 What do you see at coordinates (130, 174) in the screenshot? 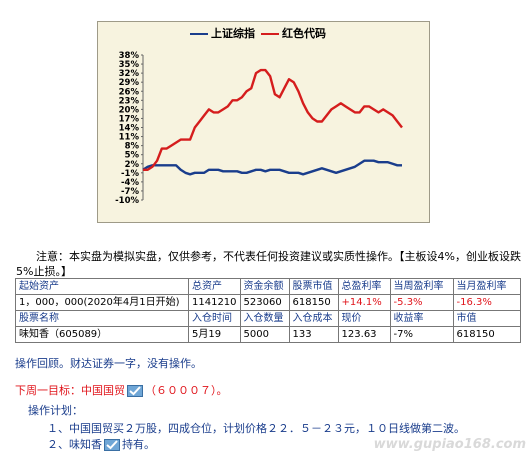
I see `y-tick-label: -1%` at bounding box center [130, 174].